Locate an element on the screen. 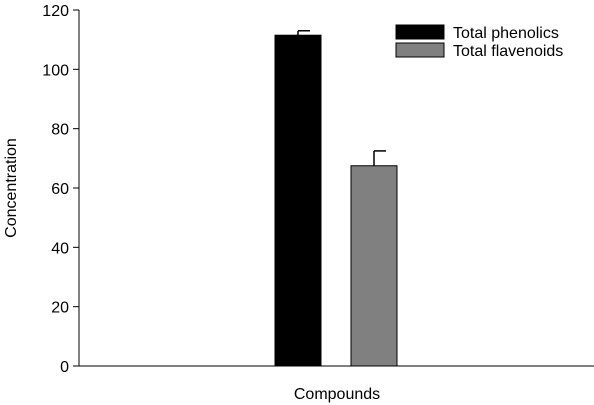  y-tick-label: 40 is located at coordinates (60, 248).